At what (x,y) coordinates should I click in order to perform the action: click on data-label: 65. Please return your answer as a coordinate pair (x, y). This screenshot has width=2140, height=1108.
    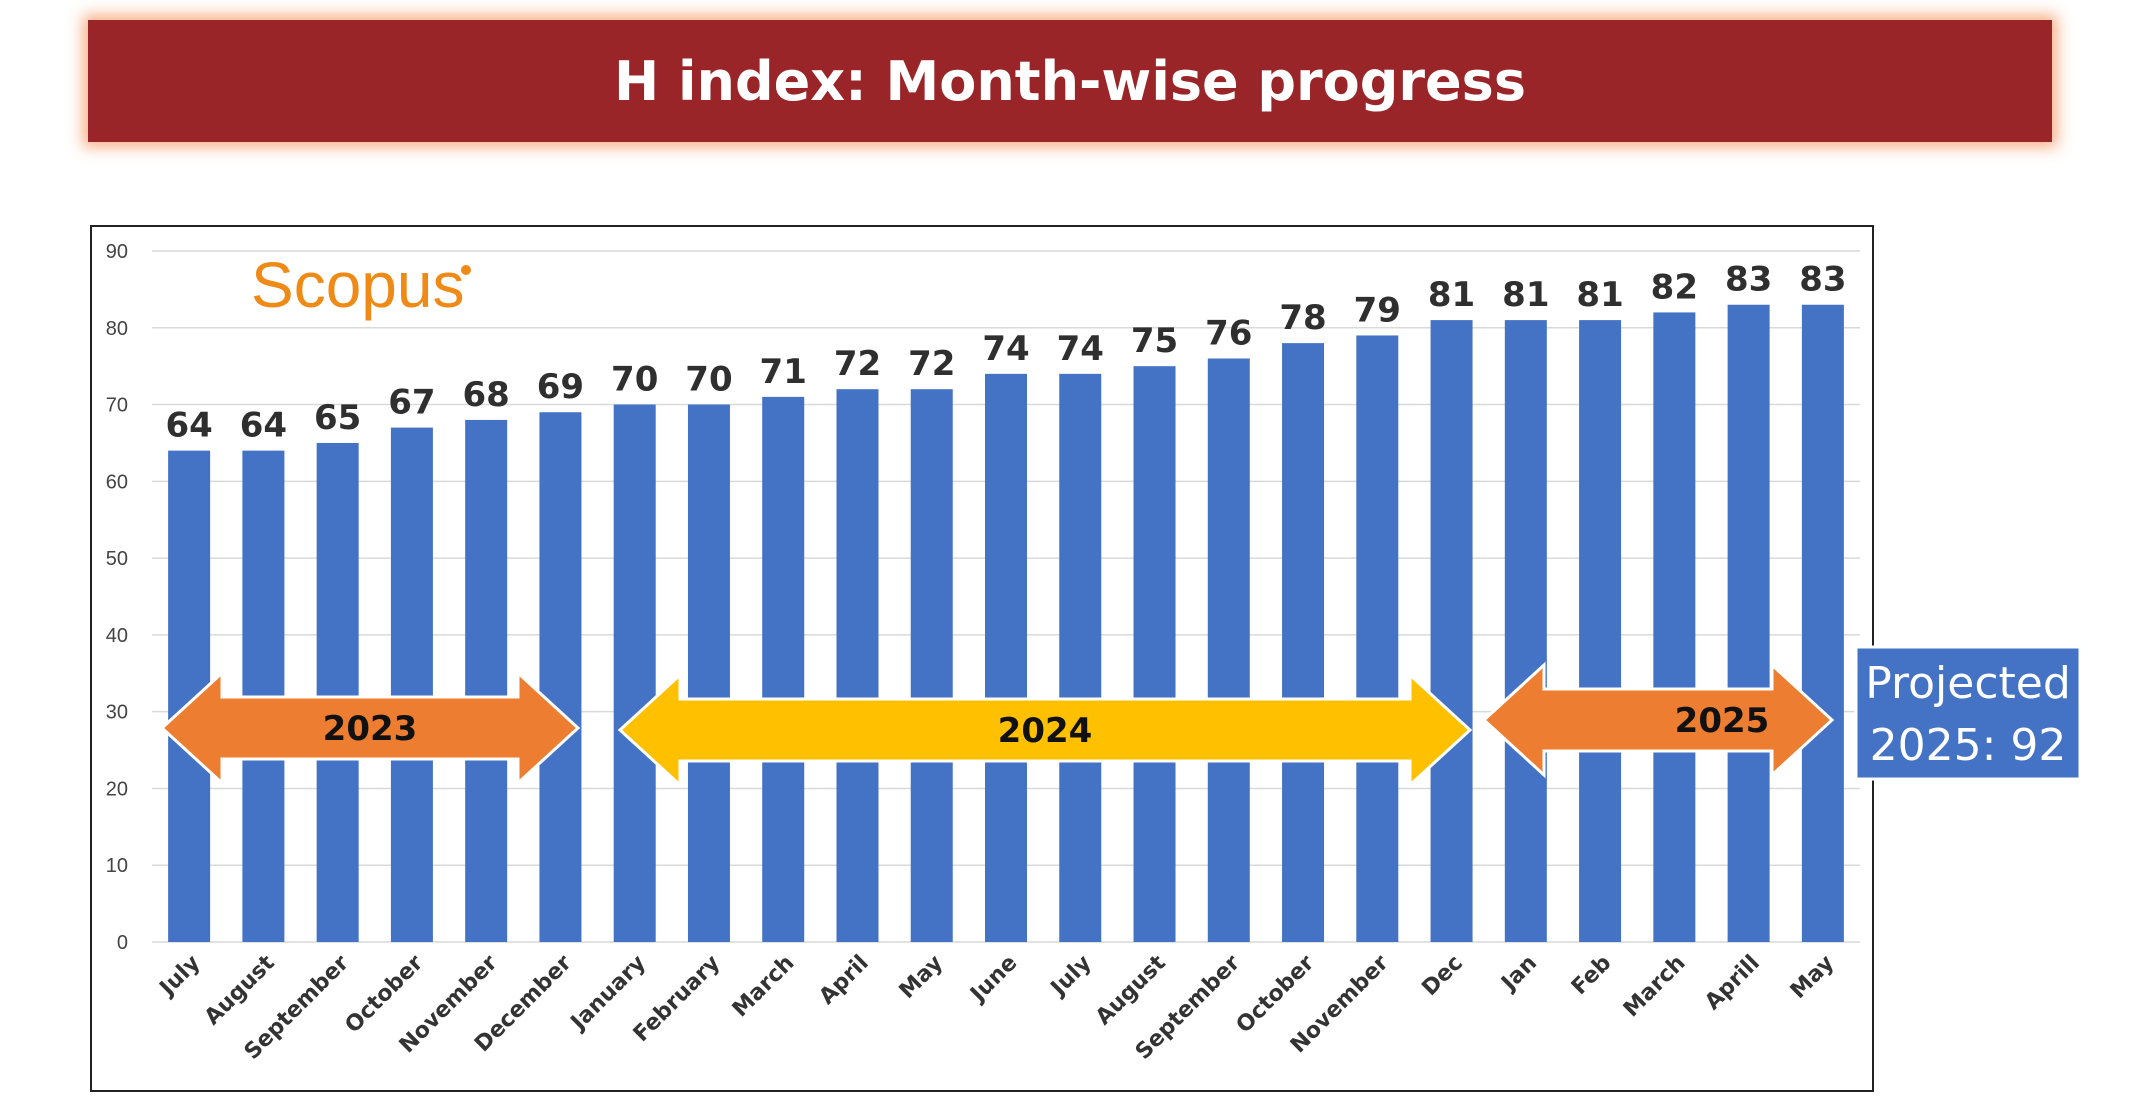
    Looking at the image, I should click on (337, 418).